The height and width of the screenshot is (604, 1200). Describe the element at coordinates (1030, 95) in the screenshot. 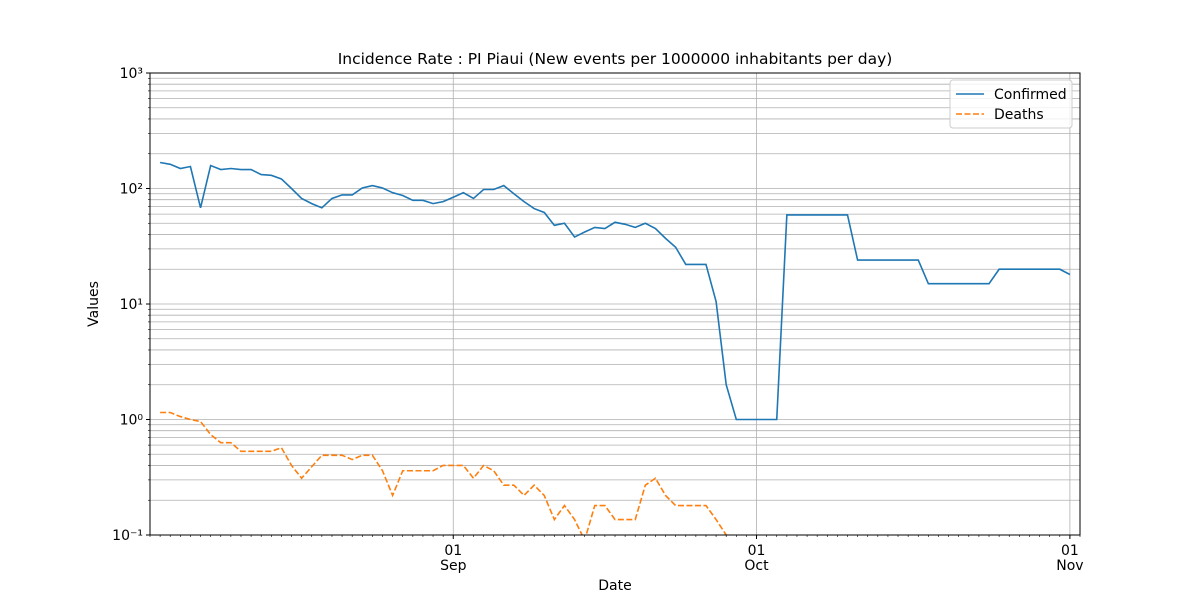

I see `legend-label: Confirmed` at that location.